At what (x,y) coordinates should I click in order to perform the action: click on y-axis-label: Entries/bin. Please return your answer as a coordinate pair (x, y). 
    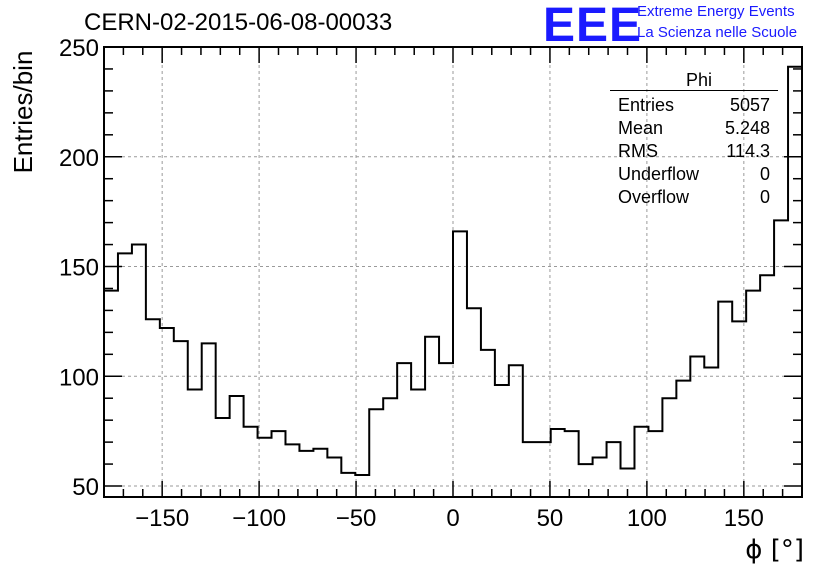
    Looking at the image, I should click on (23, 112).